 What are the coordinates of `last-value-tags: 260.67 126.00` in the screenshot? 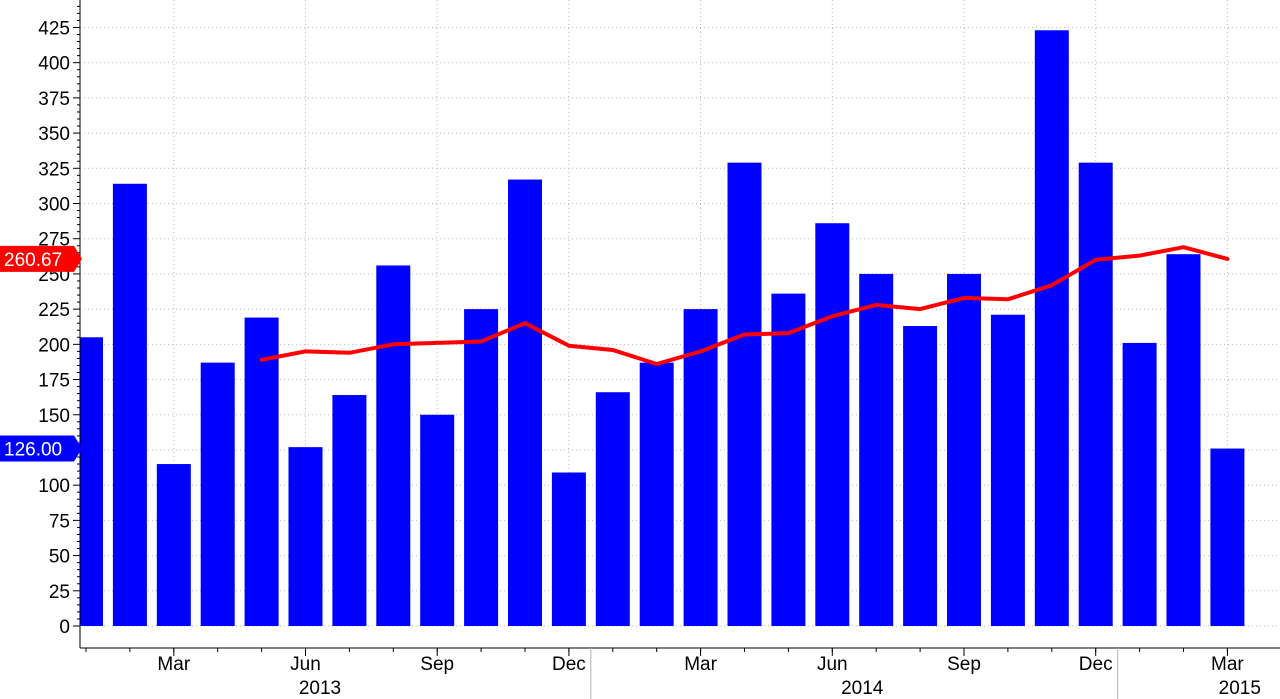 It's located at (41, 353).